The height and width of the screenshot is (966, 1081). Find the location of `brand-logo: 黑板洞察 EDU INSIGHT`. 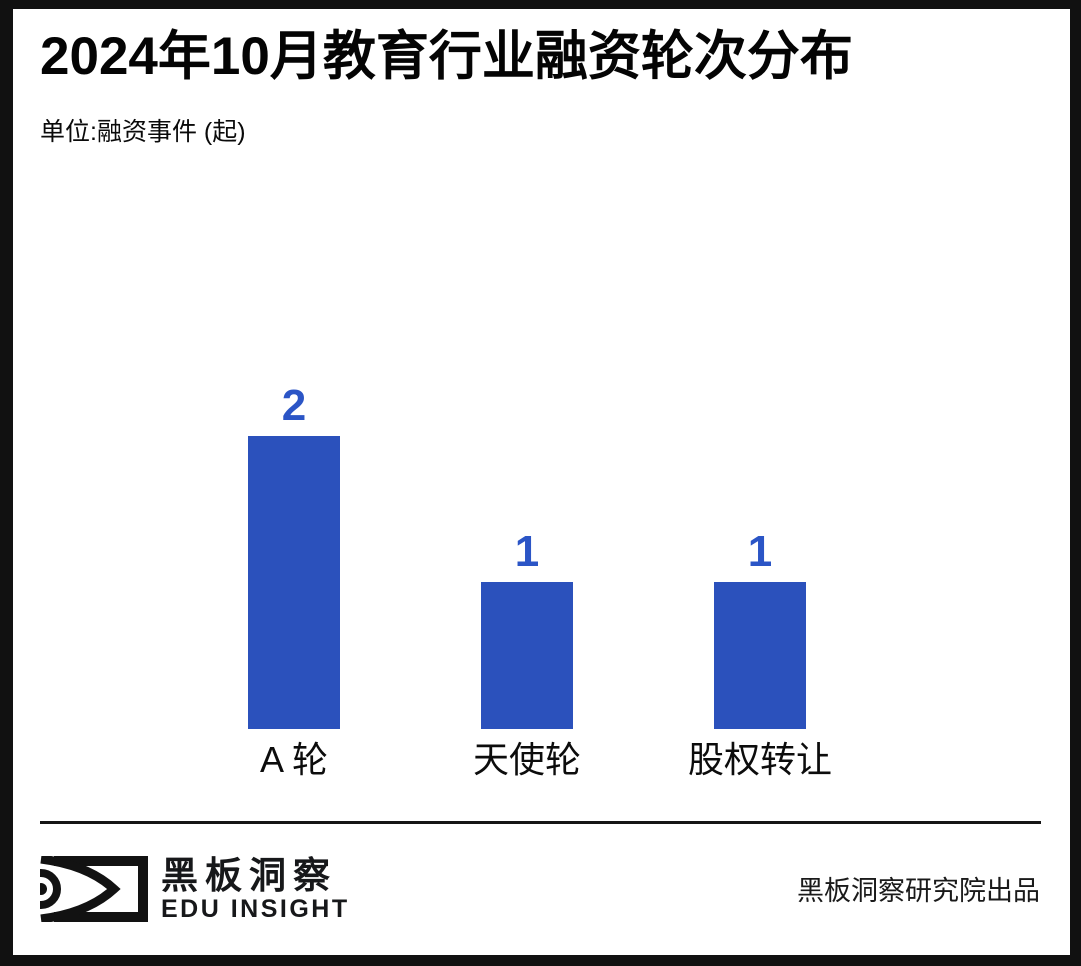

brand-logo: 黑板洞察 EDU INSIGHT is located at coordinates (195, 889).